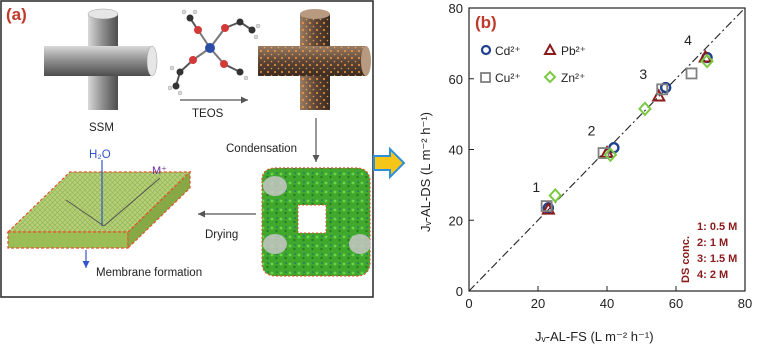  I want to click on point-labels-layer: 1 2 3 4, so click(612, 113).